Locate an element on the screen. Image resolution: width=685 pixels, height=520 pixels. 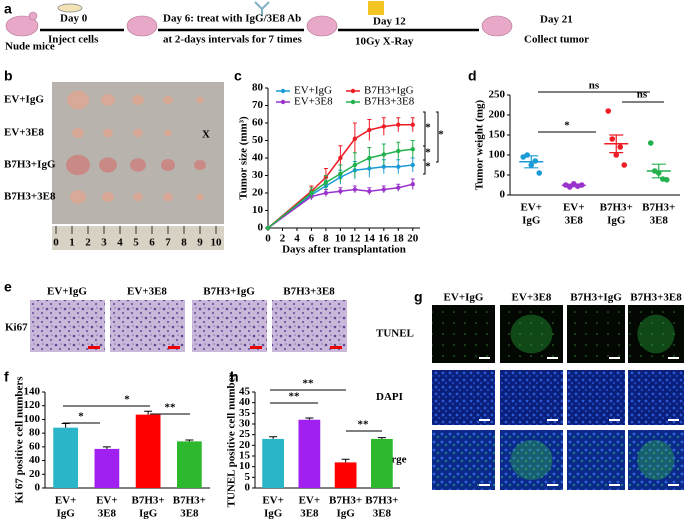
y-tick-label: 35 is located at coordinates (245, 413).